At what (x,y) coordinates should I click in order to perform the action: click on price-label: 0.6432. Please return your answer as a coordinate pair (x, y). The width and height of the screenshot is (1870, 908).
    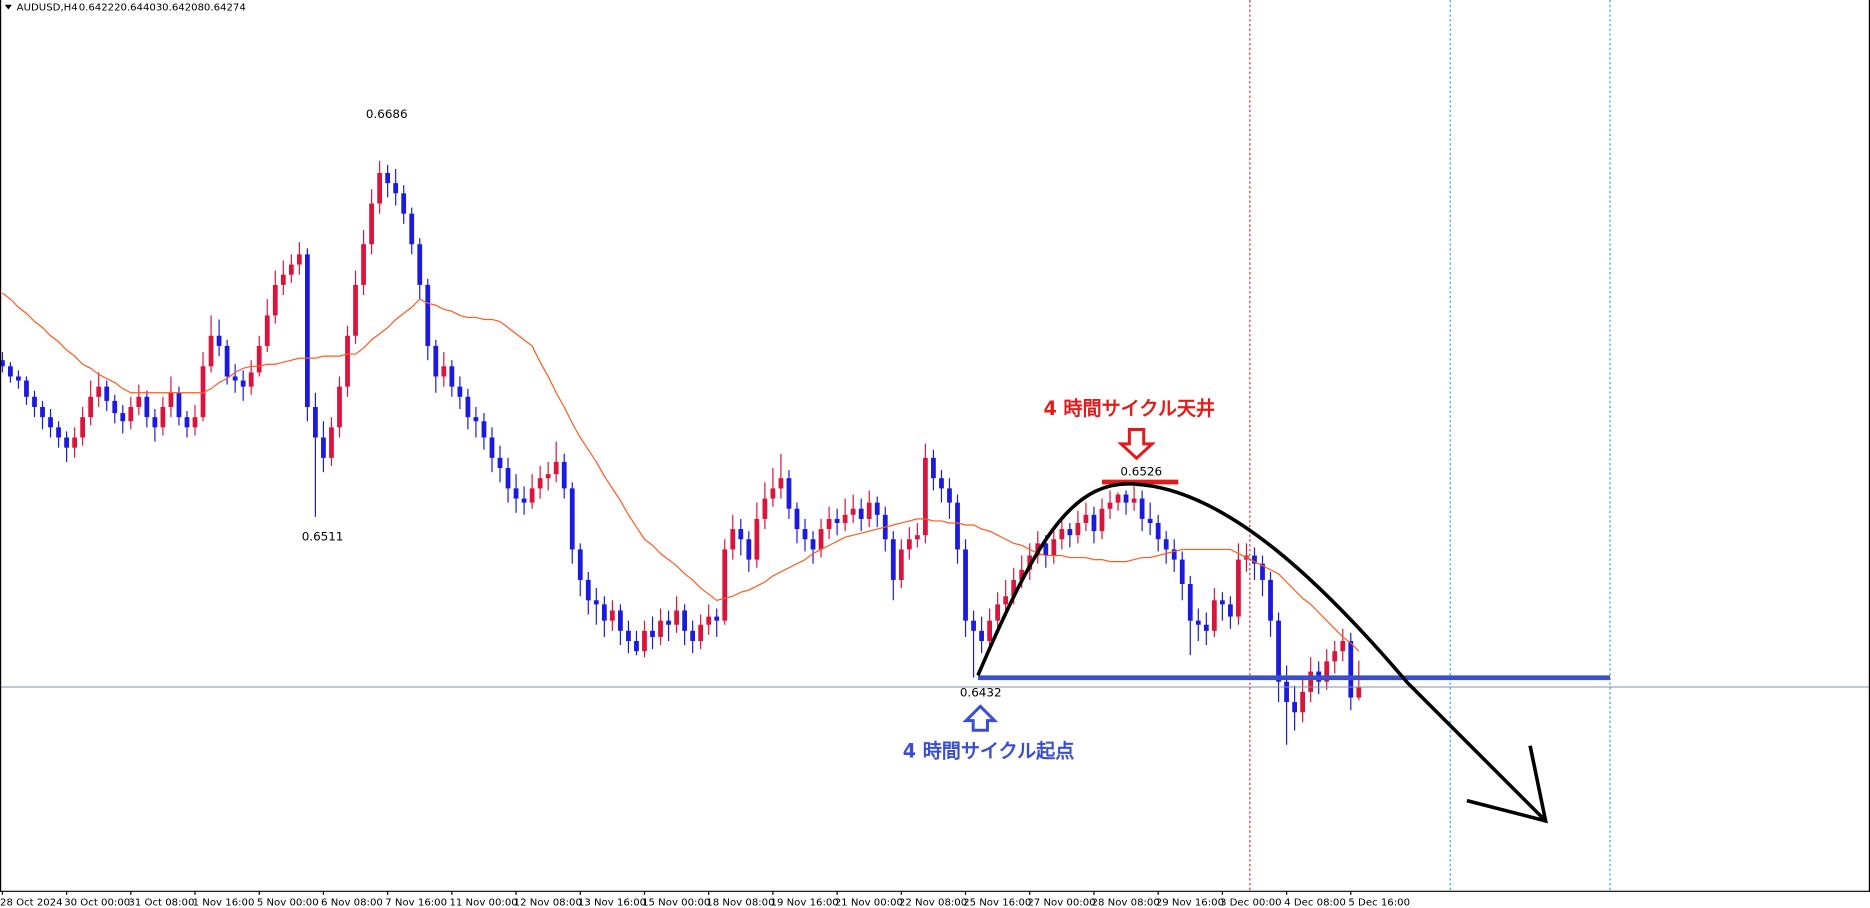
    Looking at the image, I should click on (981, 693).